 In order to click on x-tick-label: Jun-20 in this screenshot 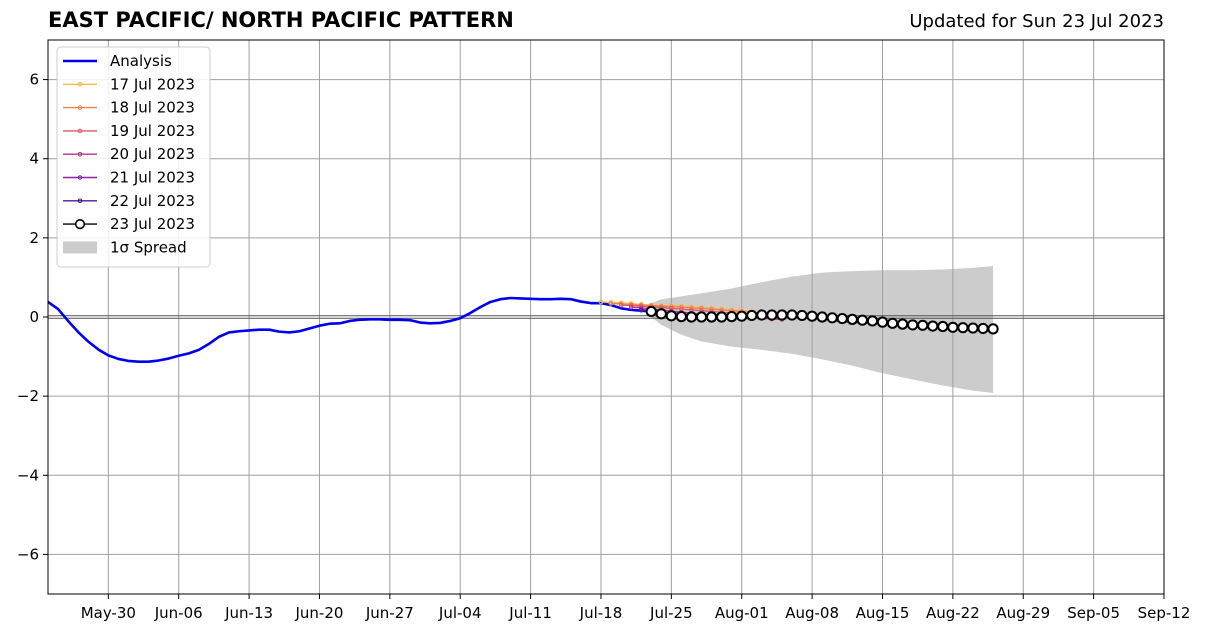, I will do `click(318, 613)`.